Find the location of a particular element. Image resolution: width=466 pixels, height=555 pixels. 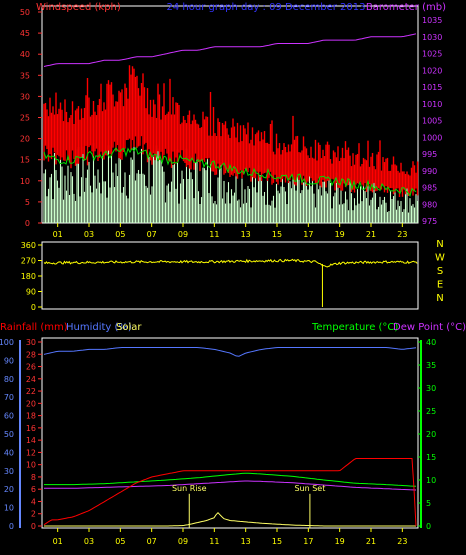

barometer-tick-label: 1010 is located at coordinates (432, 104).